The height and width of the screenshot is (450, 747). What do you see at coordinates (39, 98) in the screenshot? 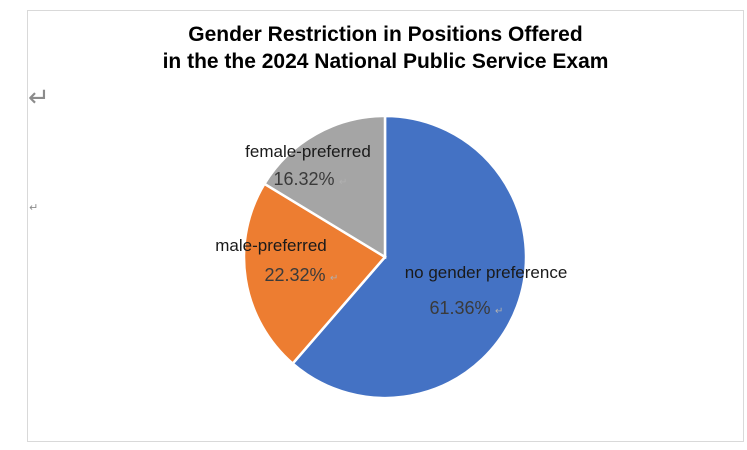
I see `paragraph-mark-icon: ↵` at bounding box center [39, 98].